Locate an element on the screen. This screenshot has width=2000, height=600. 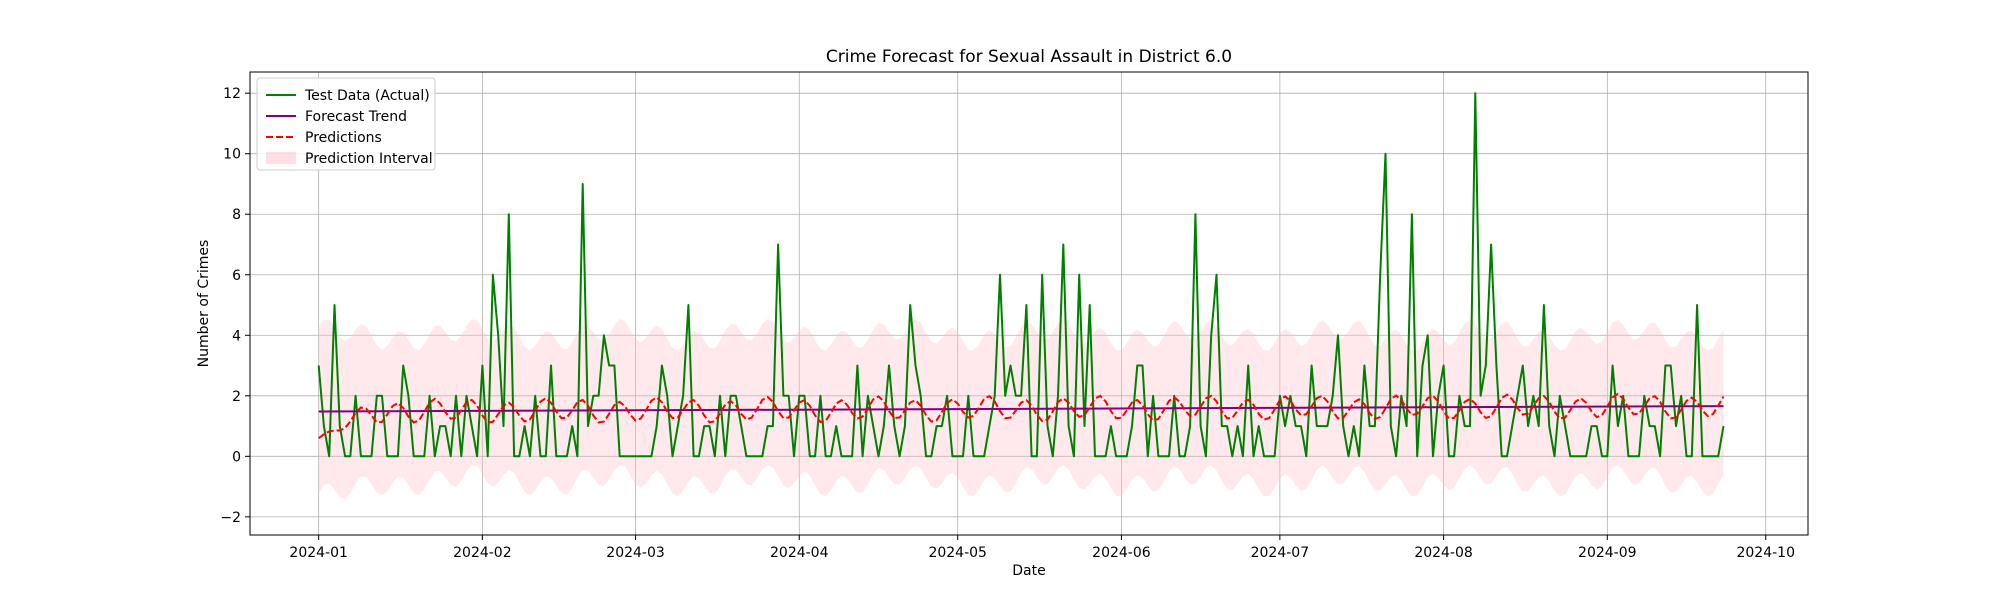
y-tick-label: 12 is located at coordinates (232, 94).